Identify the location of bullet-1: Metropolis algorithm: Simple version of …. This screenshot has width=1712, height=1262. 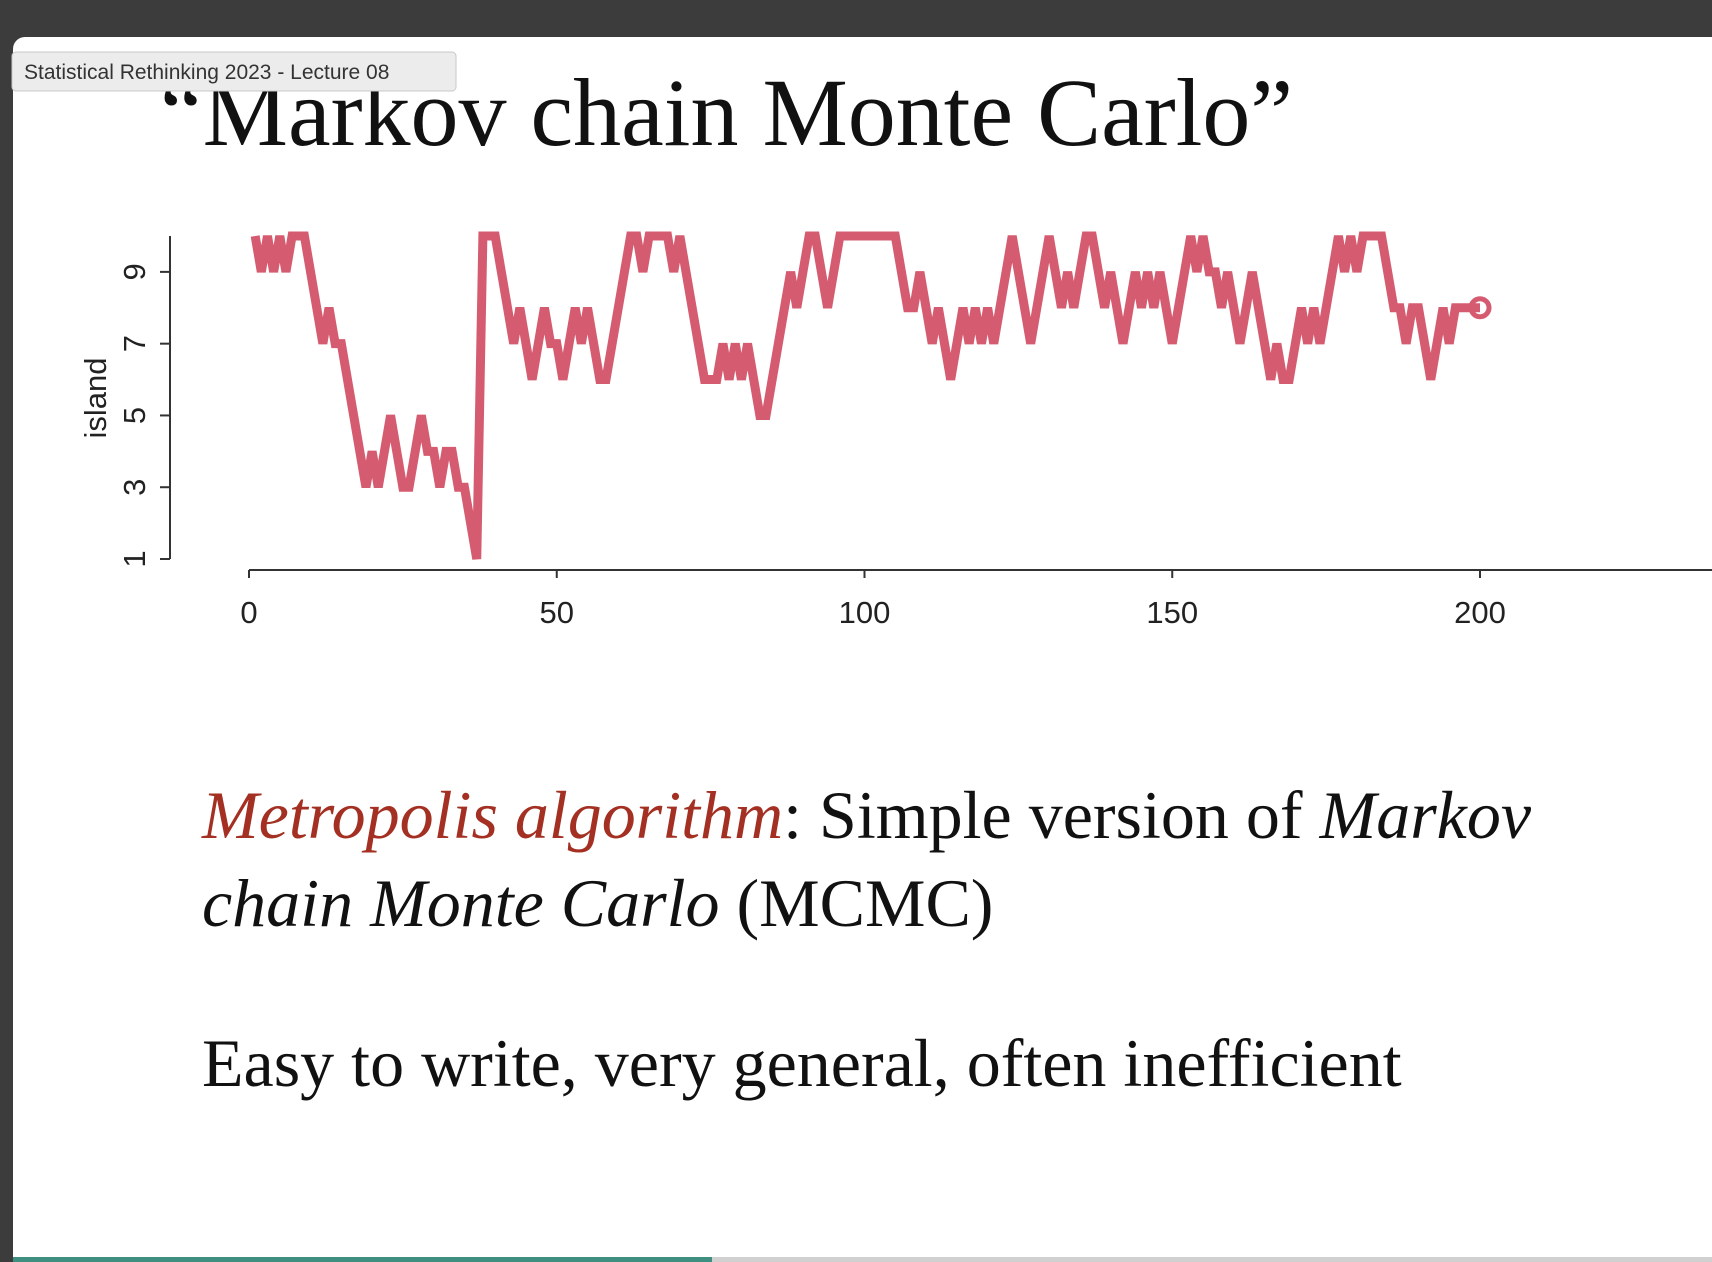
(866, 815).